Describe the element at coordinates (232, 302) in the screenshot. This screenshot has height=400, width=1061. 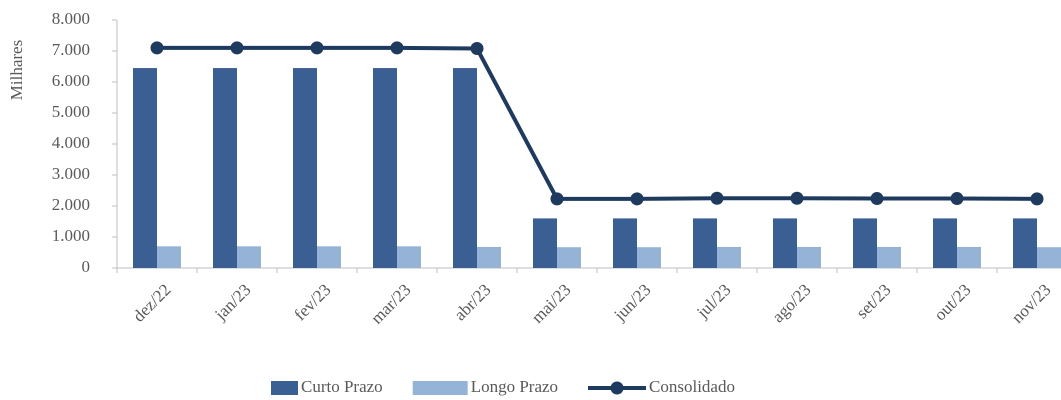
I see `x-tick-label: jan/23` at that location.